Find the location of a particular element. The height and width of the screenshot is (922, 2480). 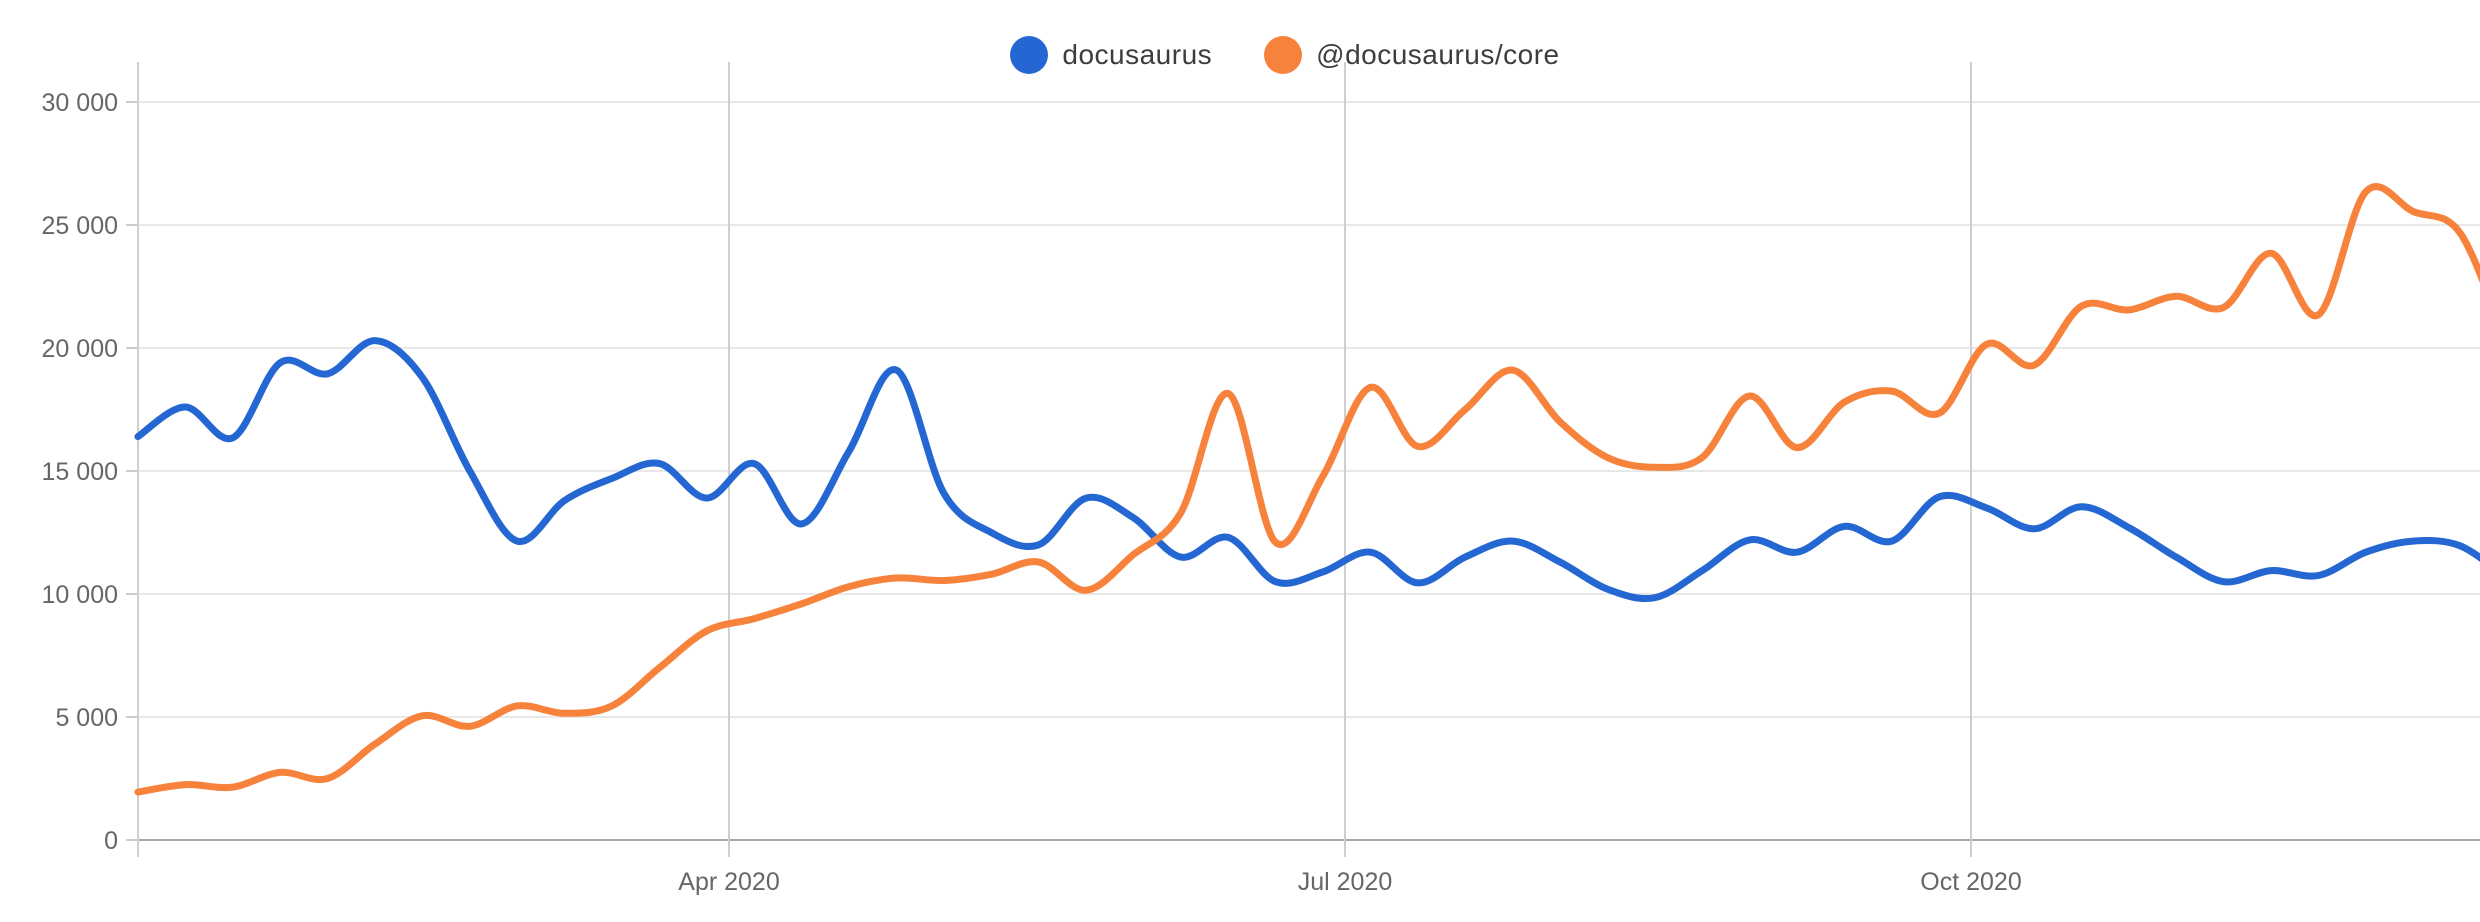

y-axis-tick-labels: 0 5 000 10 000 15 000 20 000 25 000 30 000 is located at coordinates (80, 472).